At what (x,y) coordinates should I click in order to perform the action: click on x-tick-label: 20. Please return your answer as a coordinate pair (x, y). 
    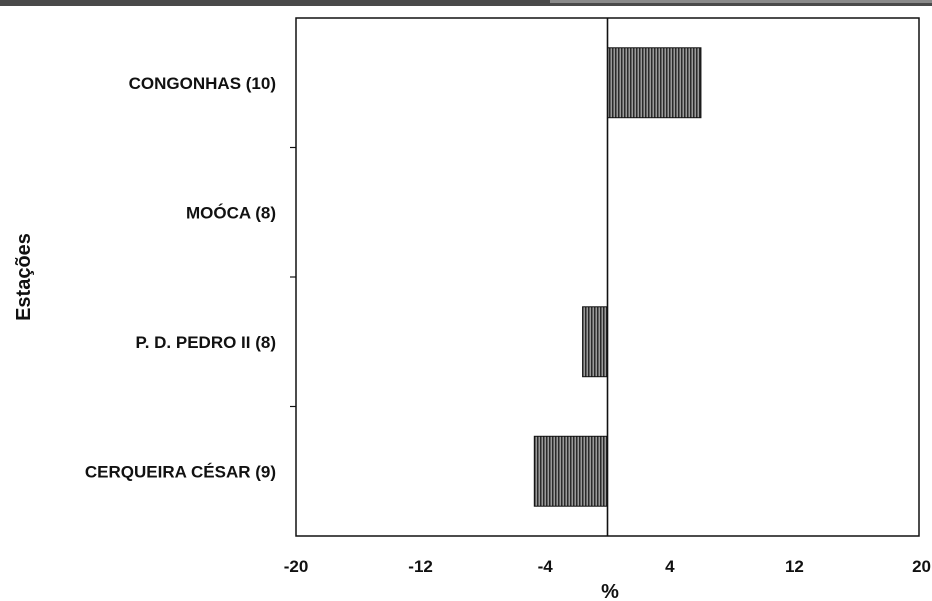
    Looking at the image, I should click on (921, 566).